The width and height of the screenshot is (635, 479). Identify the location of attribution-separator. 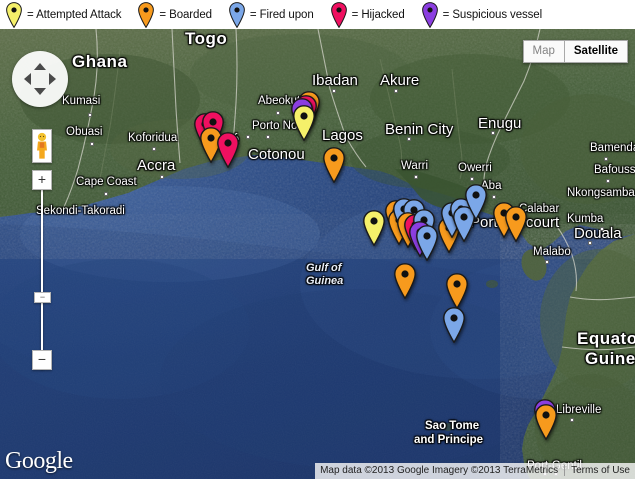
(565, 470).